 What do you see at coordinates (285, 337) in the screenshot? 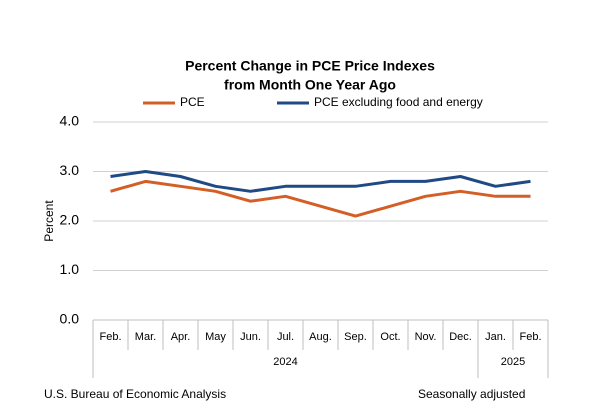
I see `x-tick-label: Jul.` at bounding box center [285, 337].